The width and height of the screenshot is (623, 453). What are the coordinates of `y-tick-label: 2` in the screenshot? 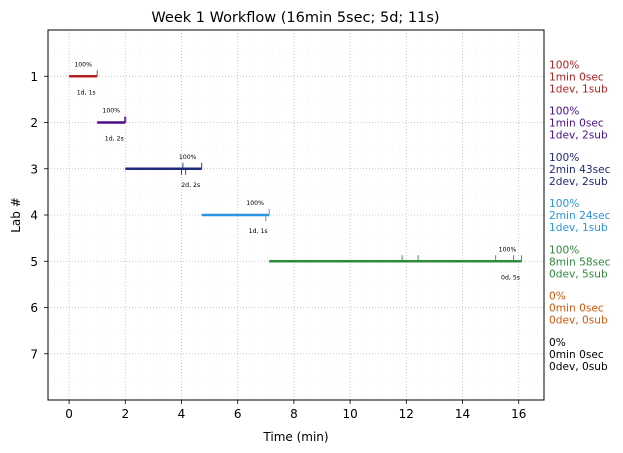 It's located at (34, 123).